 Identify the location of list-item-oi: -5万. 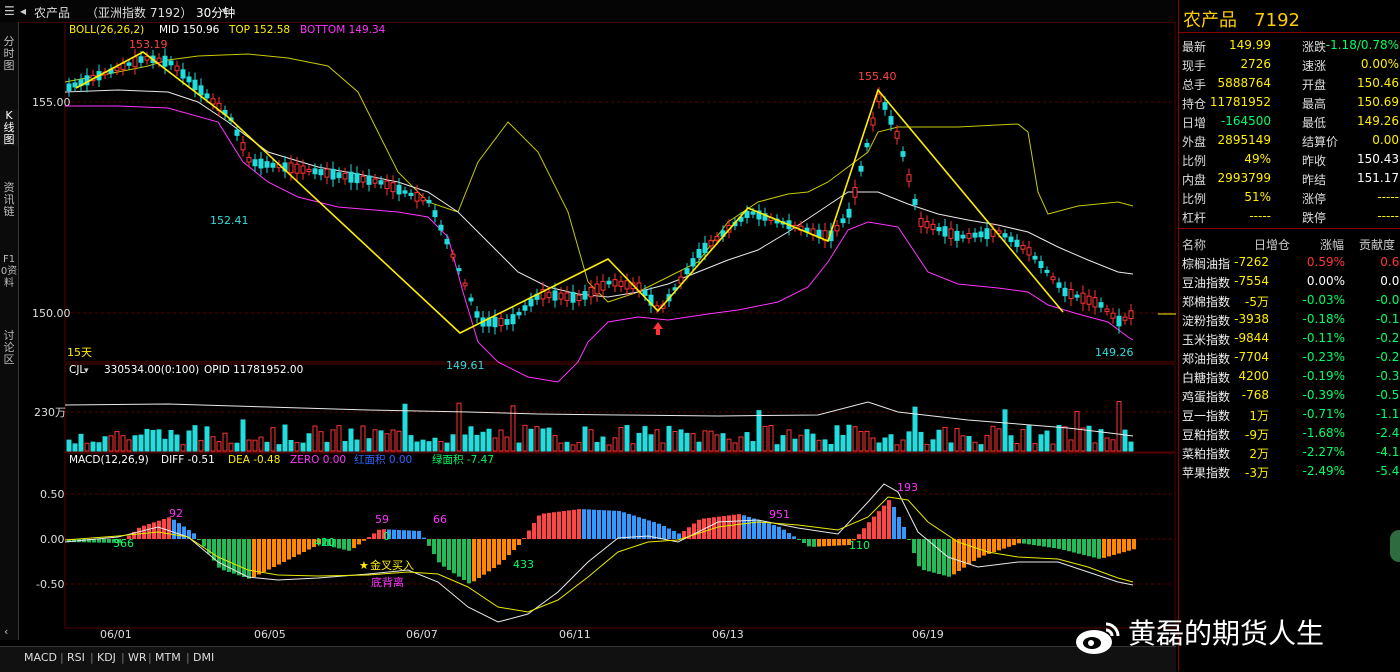
(1257, 302).